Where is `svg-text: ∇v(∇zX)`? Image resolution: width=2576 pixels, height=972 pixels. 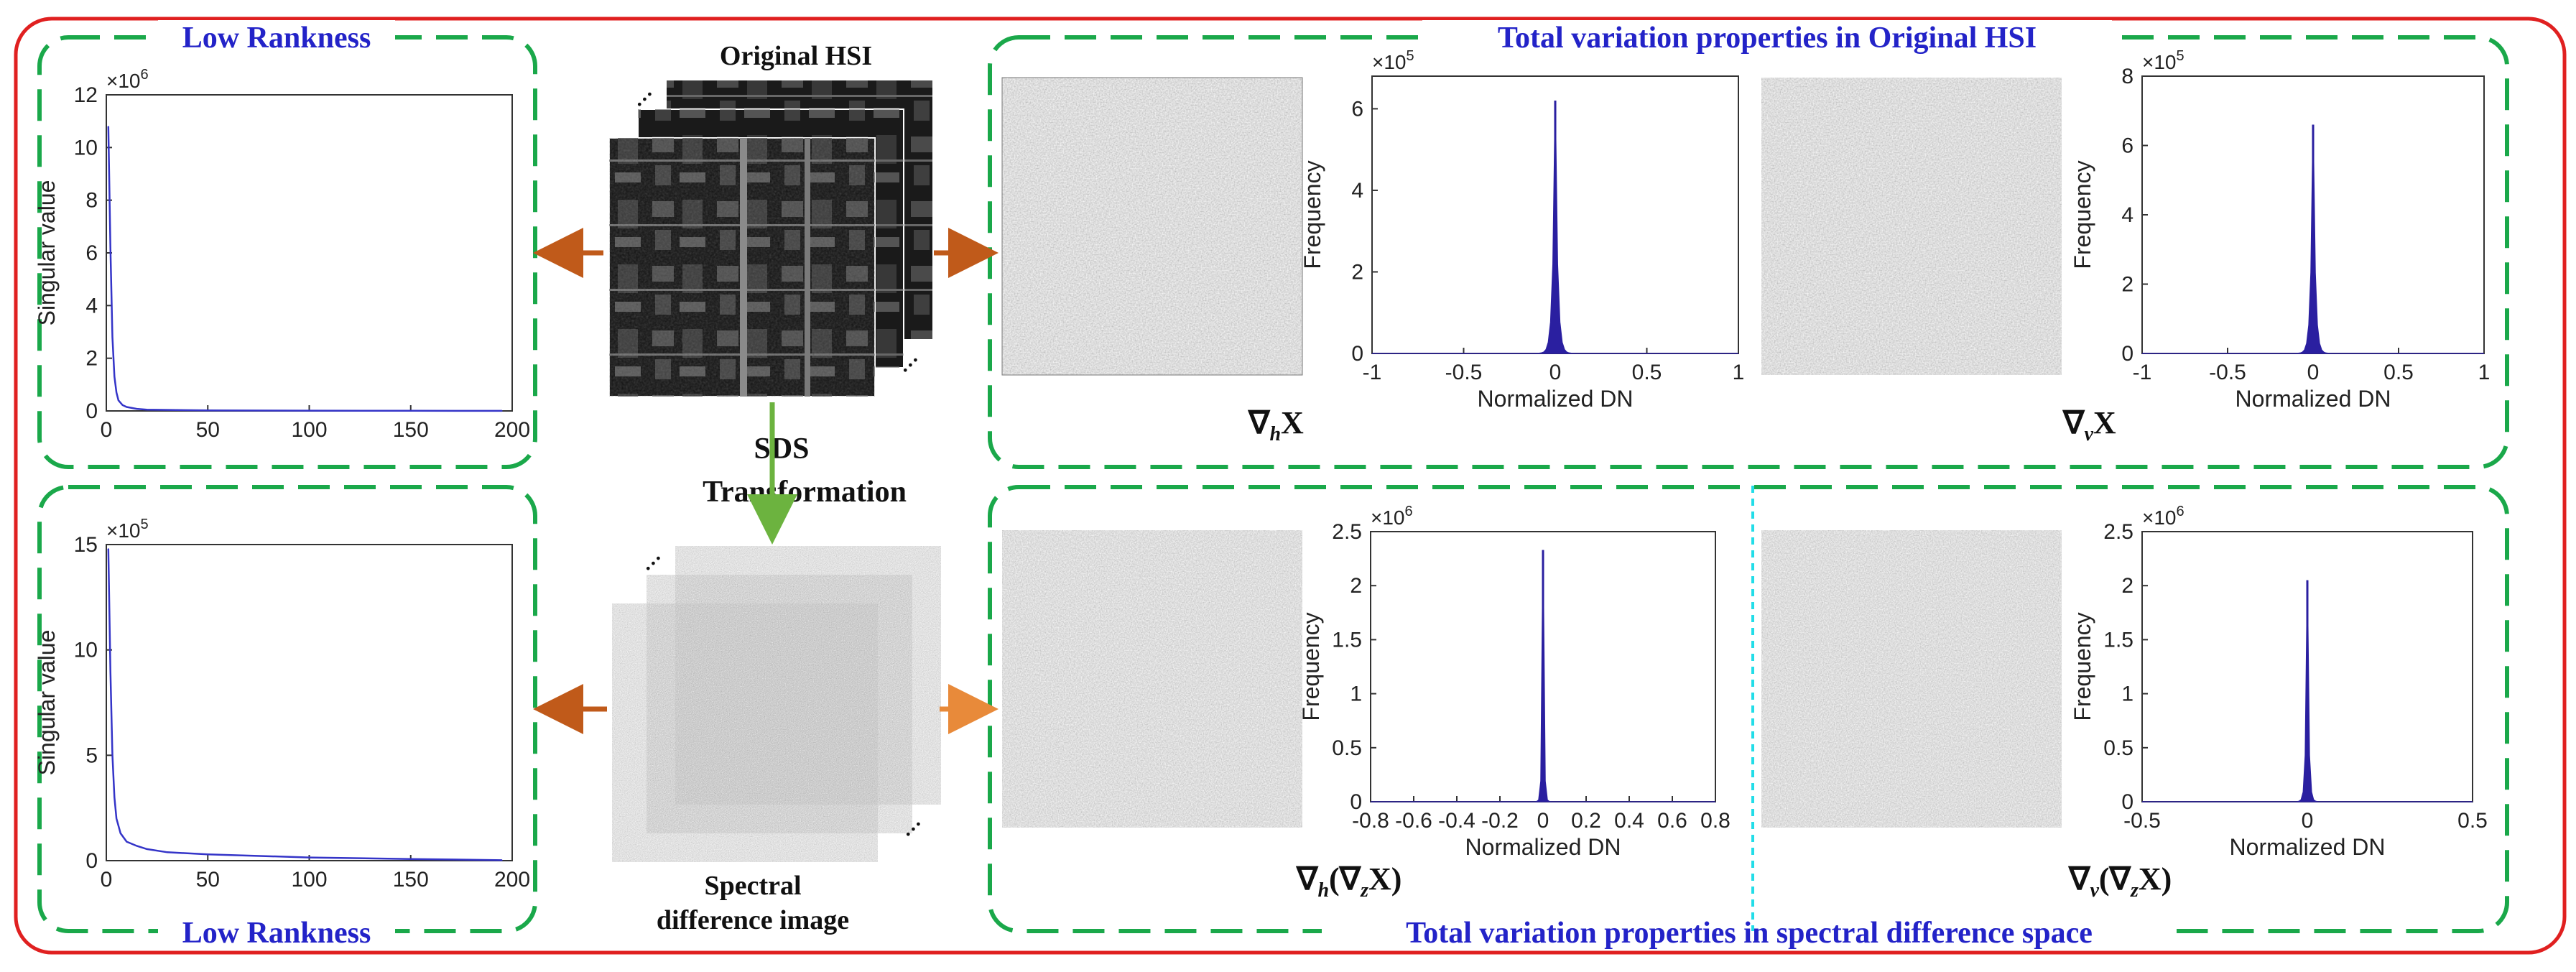
svg-text: ∇v(∇zX) is located at coordinates (2119, 881).